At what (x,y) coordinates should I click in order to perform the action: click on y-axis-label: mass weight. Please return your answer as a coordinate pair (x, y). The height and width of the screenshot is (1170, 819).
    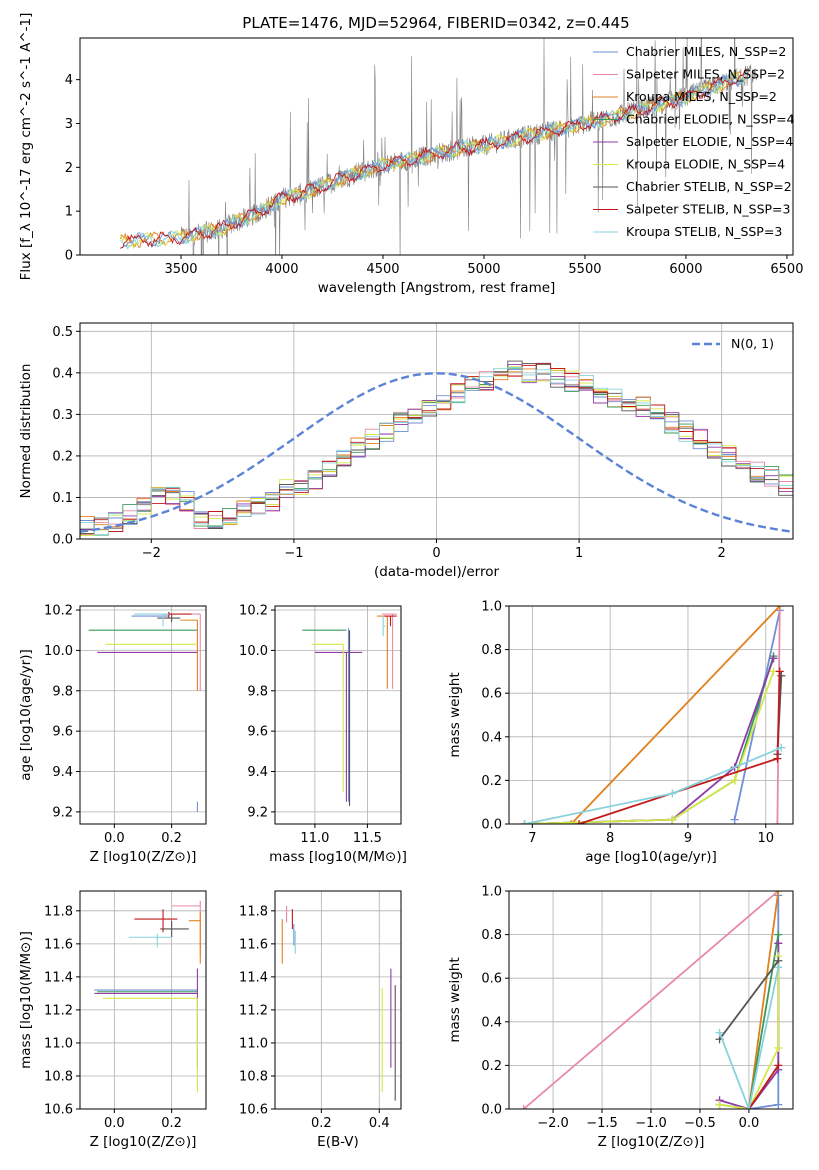
    Looking at the image, I should click on (455, 999).